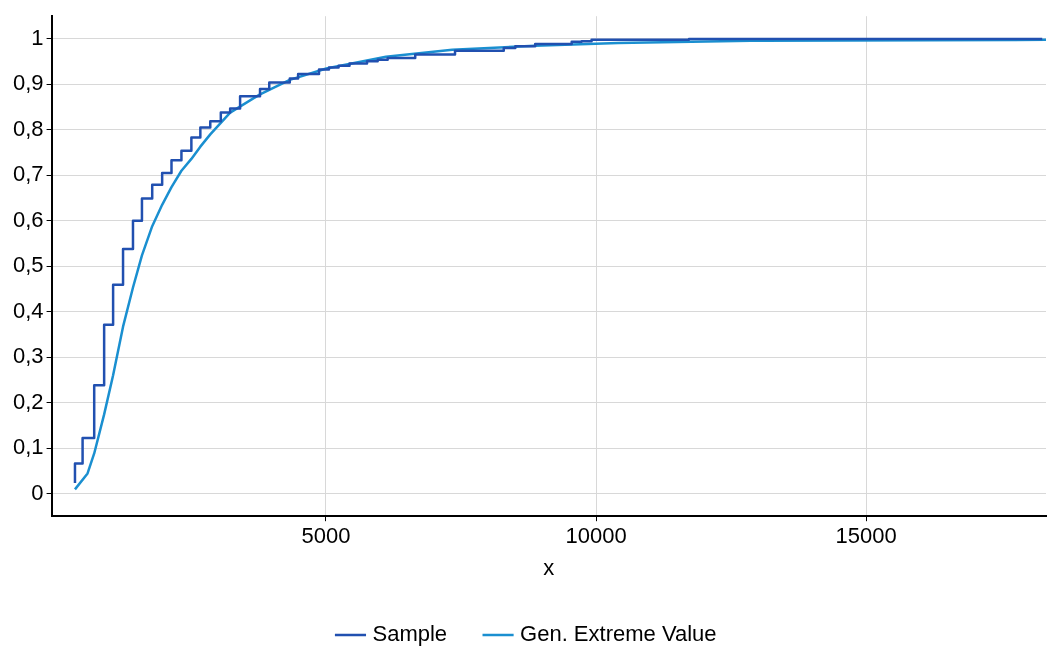 This screenshot has height=664, width=1050. I want to click on y-tick-label: 0,8, so click(28, 128).